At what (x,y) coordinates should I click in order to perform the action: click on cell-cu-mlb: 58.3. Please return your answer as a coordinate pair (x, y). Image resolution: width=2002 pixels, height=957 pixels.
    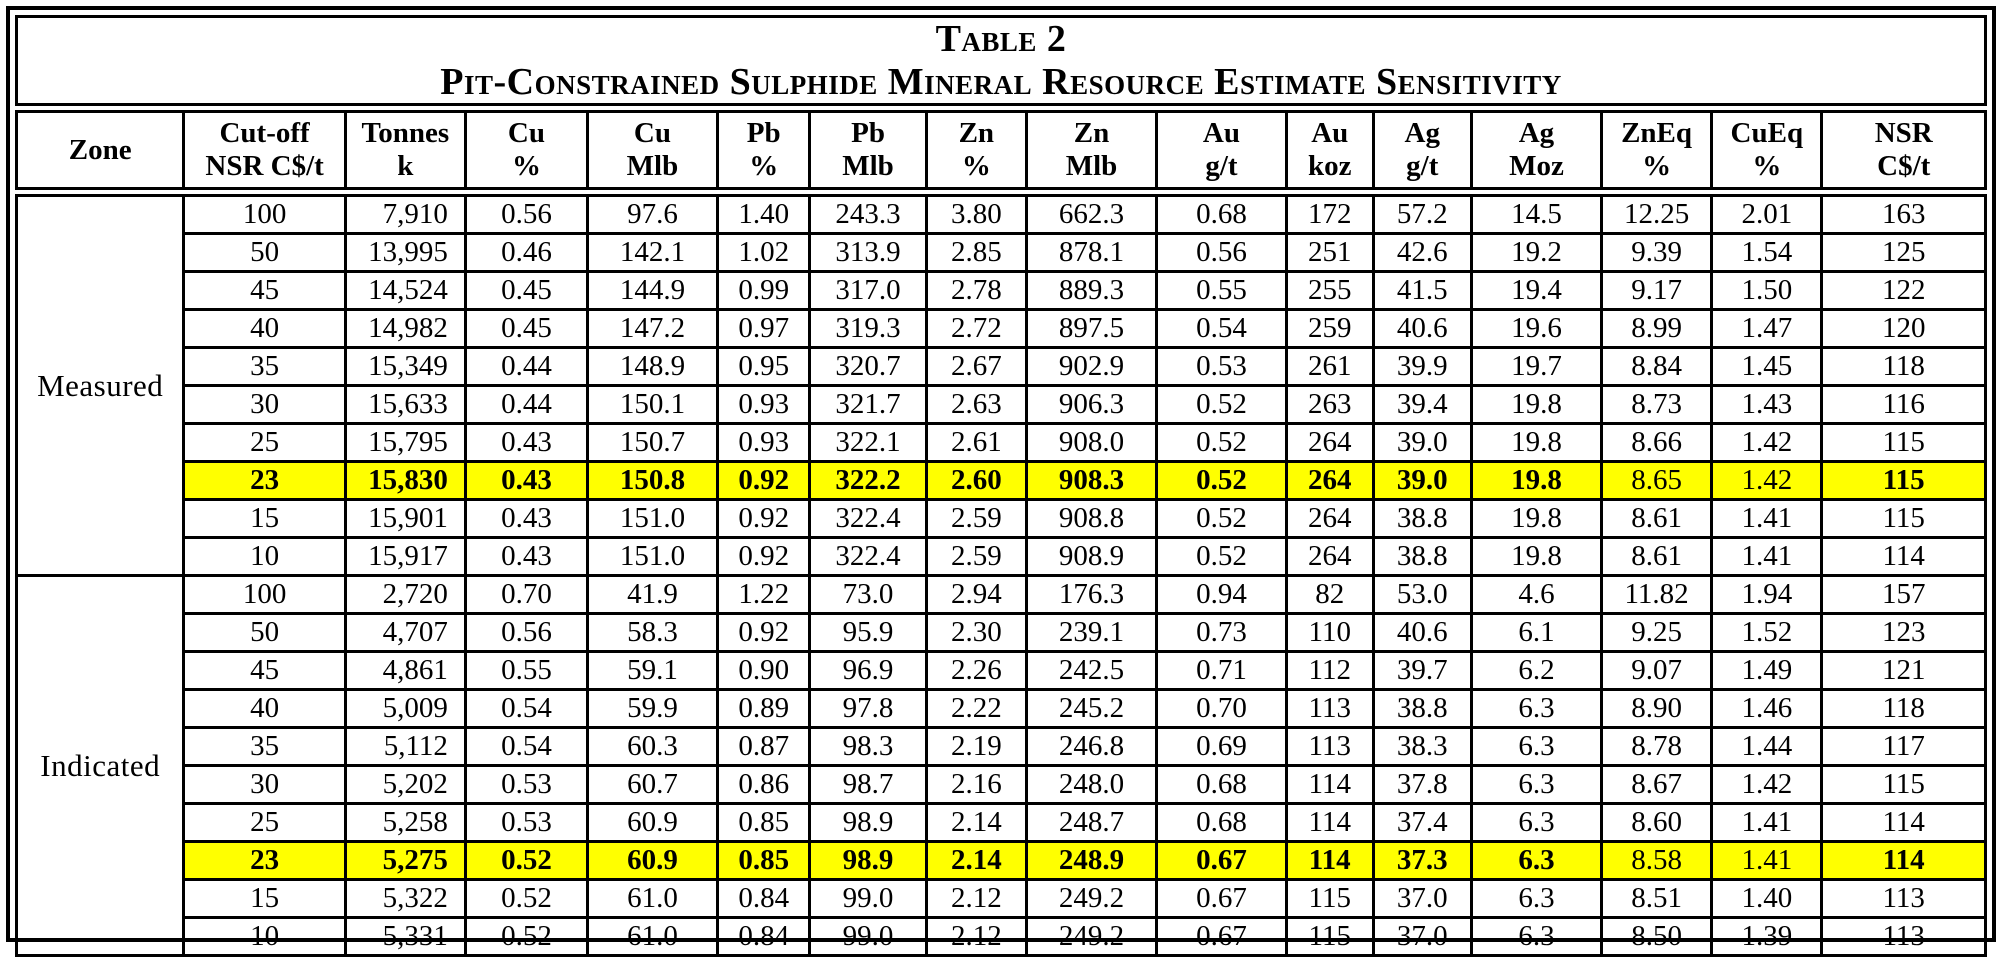
    Looking at the image, I should click on (652, 633).